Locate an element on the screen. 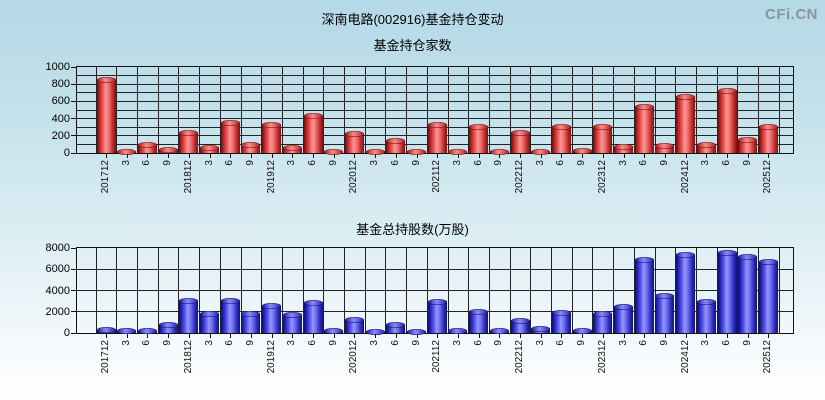 The image size is (825, 400). x-tick-label: 202512 is located at coordinates (768, 357).